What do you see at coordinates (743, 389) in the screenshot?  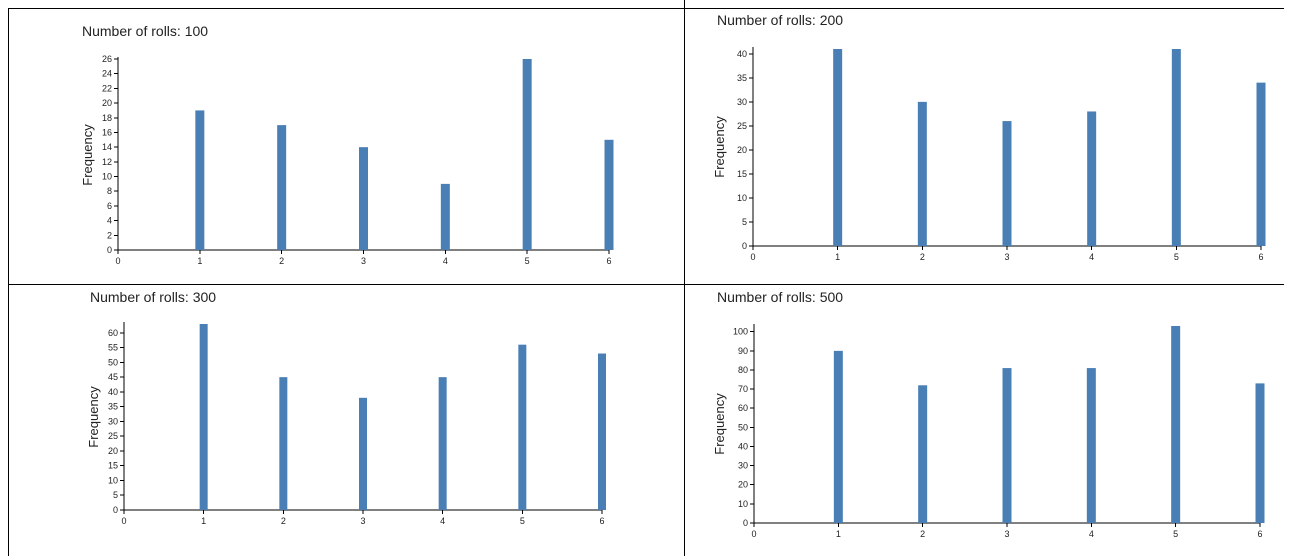 I see `y-tick-label: 70` at bounding box center [743, 389].